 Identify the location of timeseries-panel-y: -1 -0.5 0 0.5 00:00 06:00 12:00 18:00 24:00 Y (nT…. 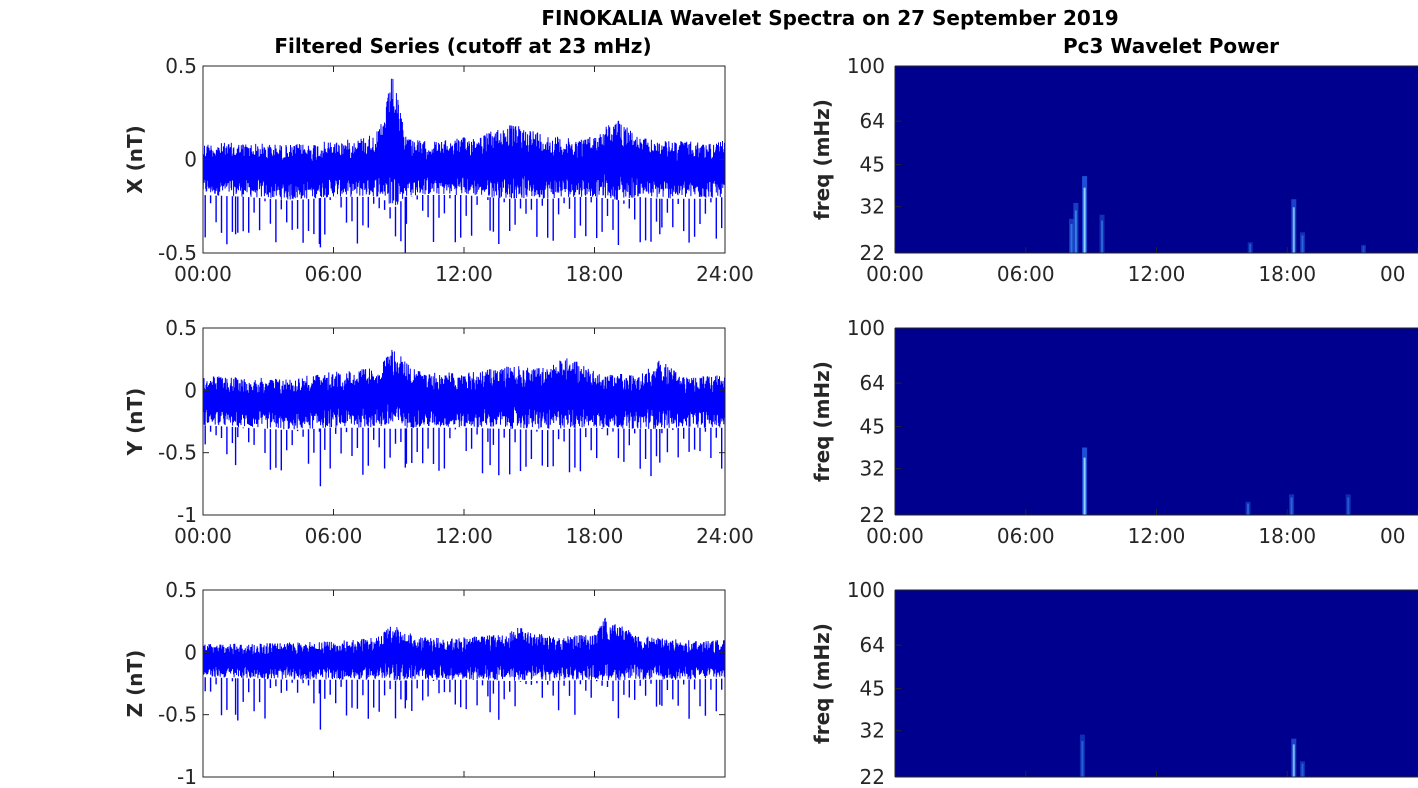
(438, 432).